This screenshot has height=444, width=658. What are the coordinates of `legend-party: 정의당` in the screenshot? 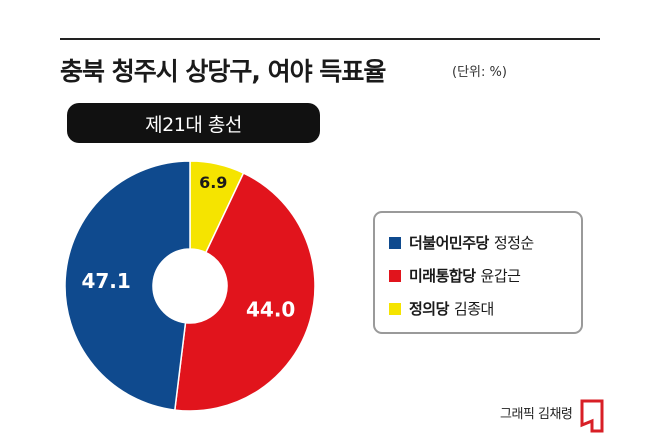 It's located at (429, 309).